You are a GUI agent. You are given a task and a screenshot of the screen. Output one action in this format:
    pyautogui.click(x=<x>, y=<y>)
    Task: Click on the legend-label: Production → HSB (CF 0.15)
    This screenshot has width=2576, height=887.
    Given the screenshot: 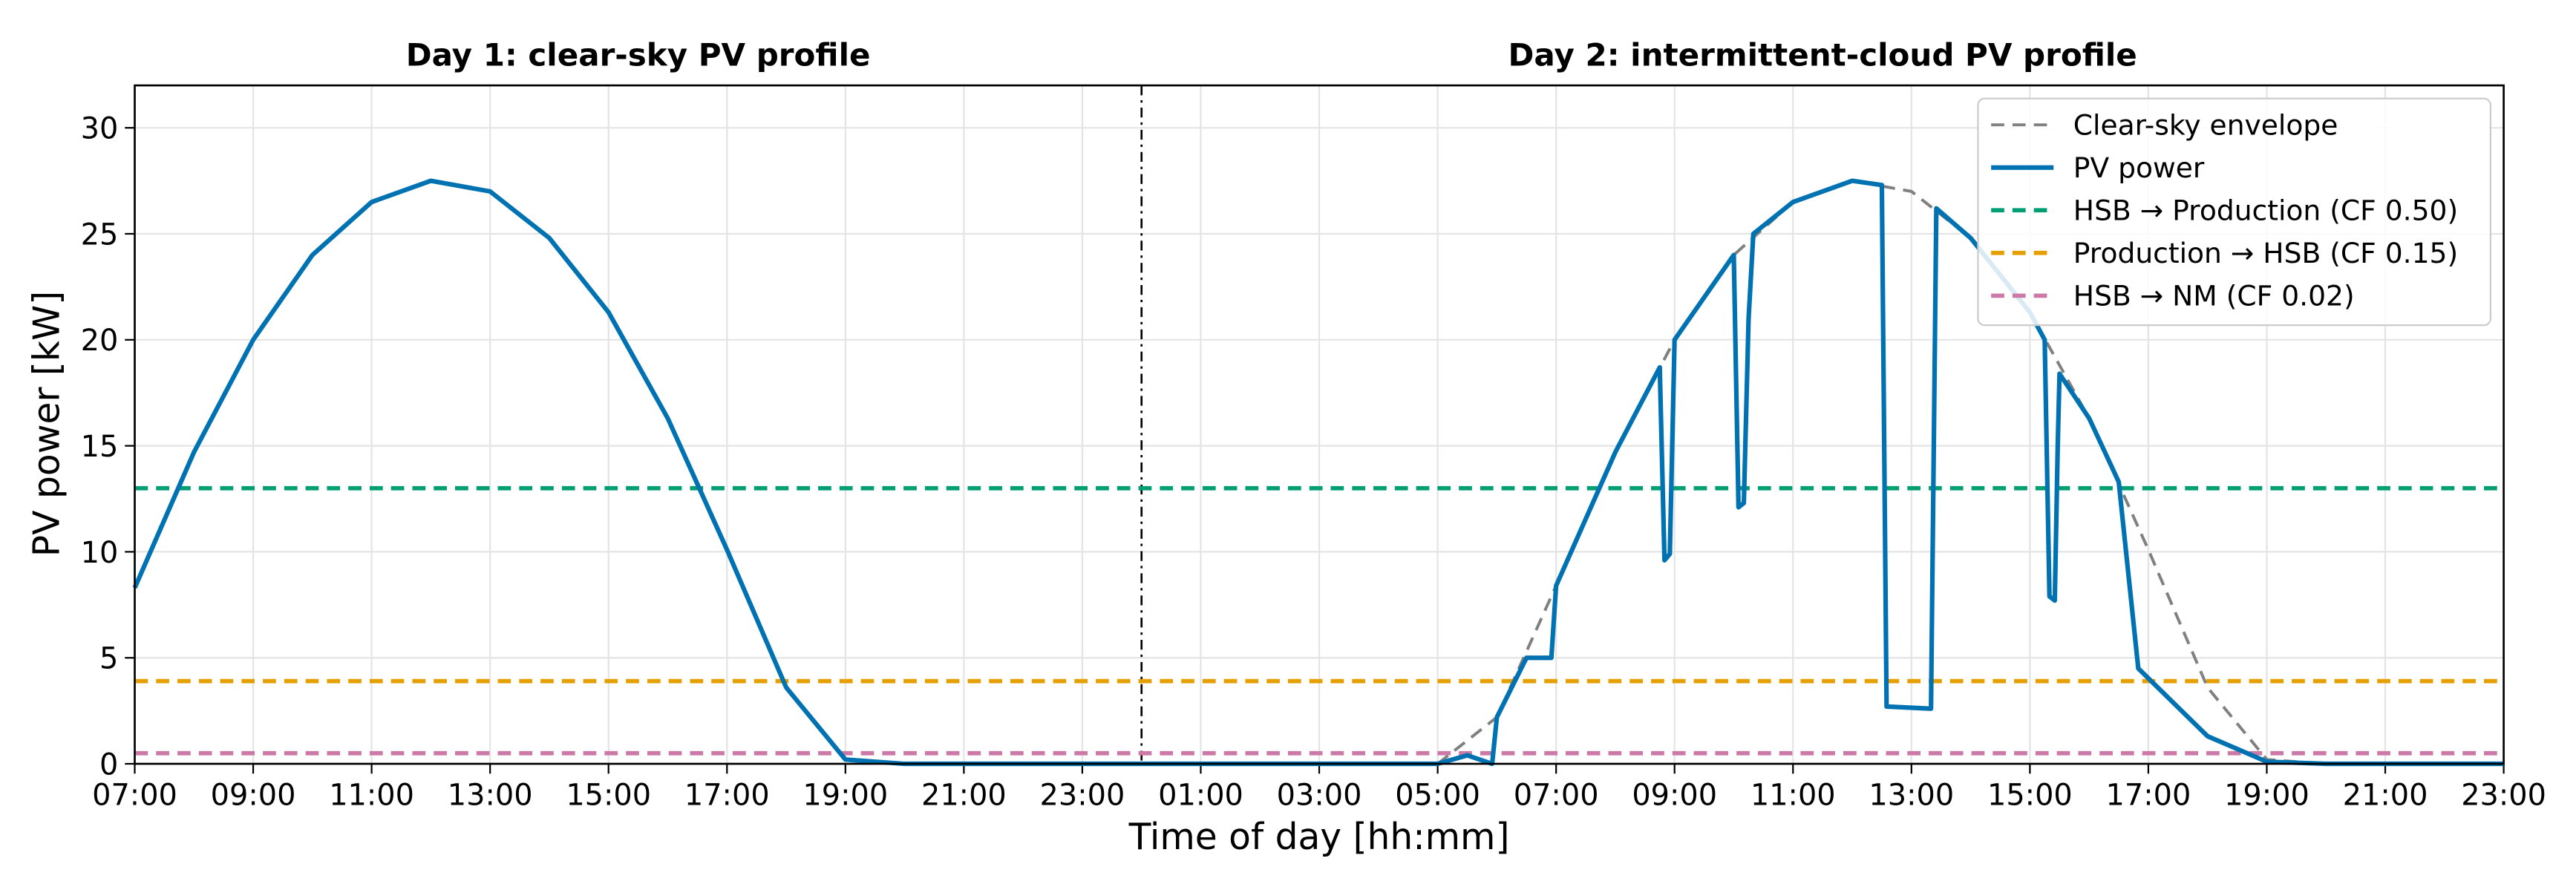 What is the action you would take?
    pyautogui.click(x=2265, y=253)
    